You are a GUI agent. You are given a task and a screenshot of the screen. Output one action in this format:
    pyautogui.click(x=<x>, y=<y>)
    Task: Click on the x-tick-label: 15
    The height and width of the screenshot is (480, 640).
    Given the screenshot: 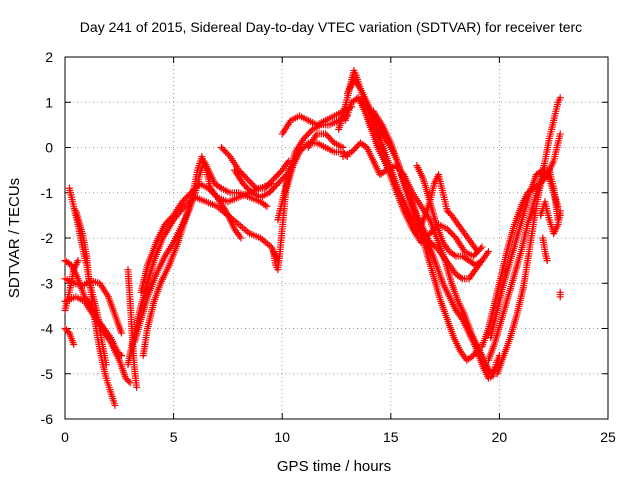 What is the action you would take?
    pyautogui.click(x=391, y=437)
    